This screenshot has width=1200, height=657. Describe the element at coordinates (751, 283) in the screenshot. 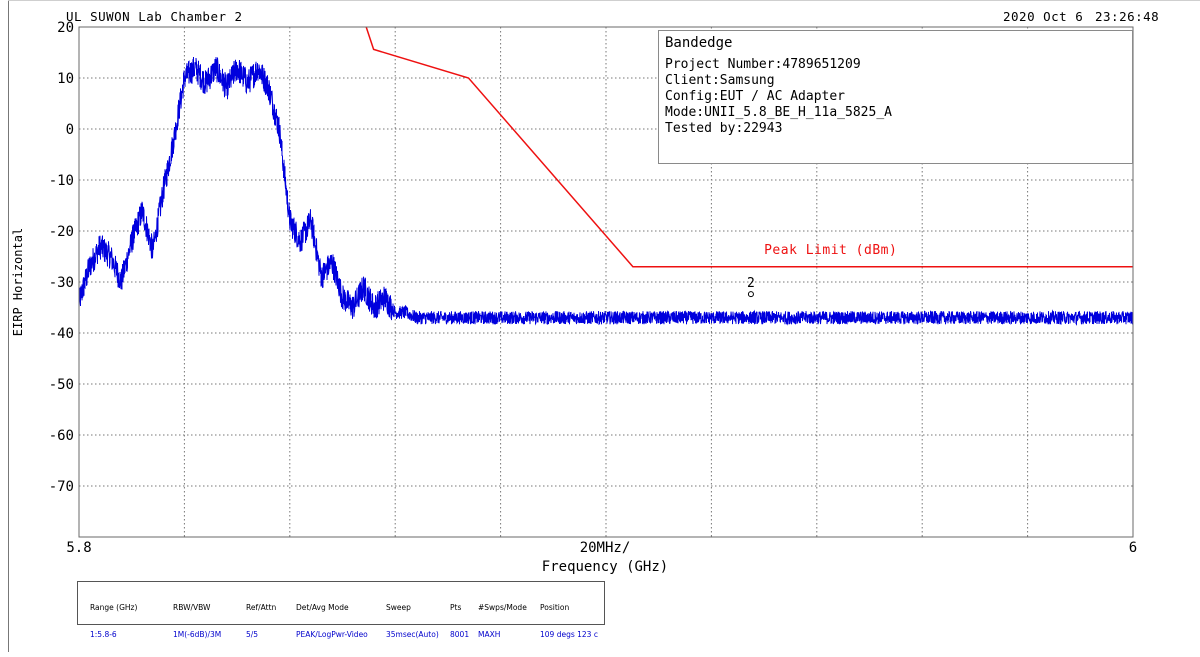

I see `marker-label: 2` at that location.